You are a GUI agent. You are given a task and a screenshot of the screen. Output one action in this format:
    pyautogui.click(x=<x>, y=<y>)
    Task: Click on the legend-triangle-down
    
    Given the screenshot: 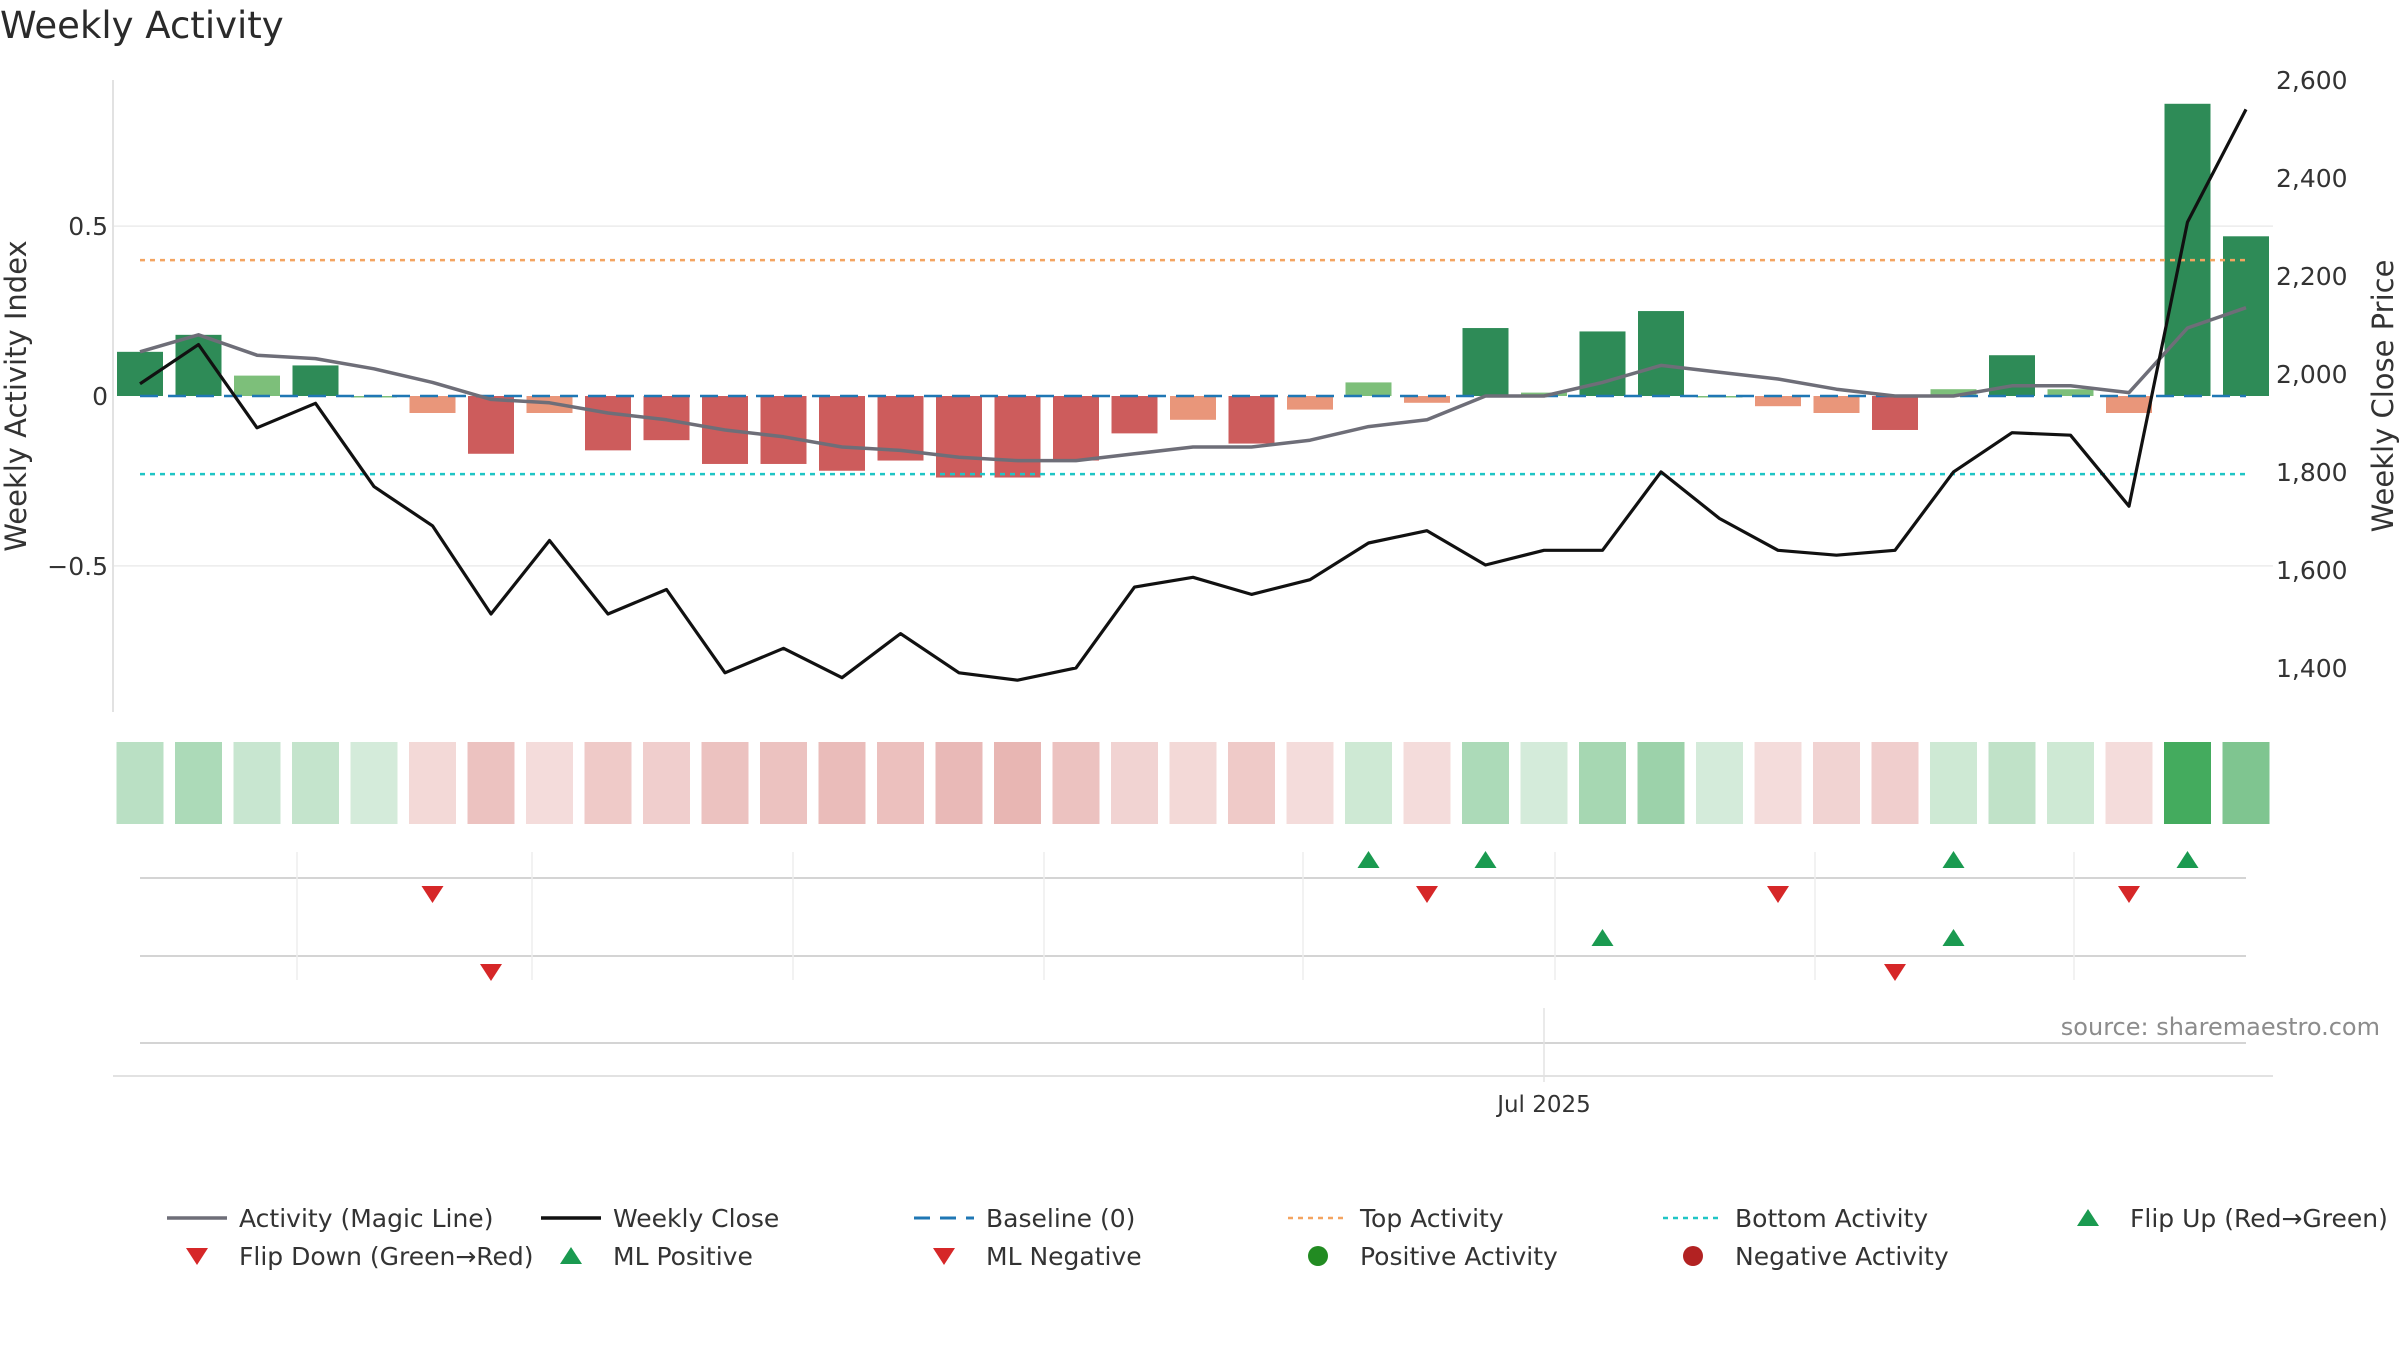 What is the action you would take?
    pyautogui.click(x=197, y=1256)
    